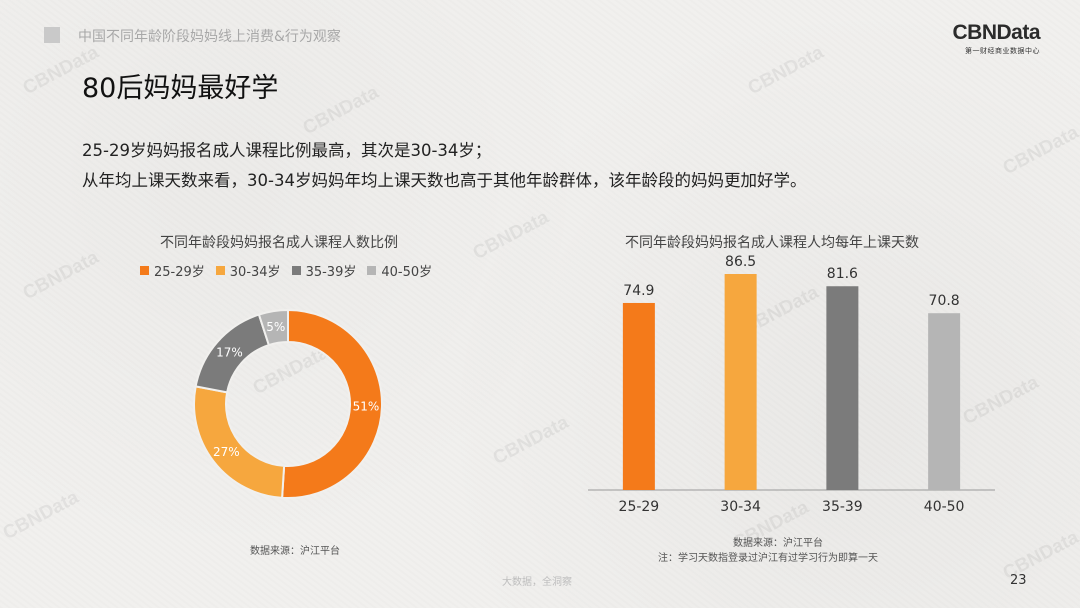 The width and height of the screenshot is (1080, 608). Describe the element at coordinates (279, 243) in the screenshot. I see `donut-chart-title: 不同年龄段妈妈报名成人课程人数比例` at that location.